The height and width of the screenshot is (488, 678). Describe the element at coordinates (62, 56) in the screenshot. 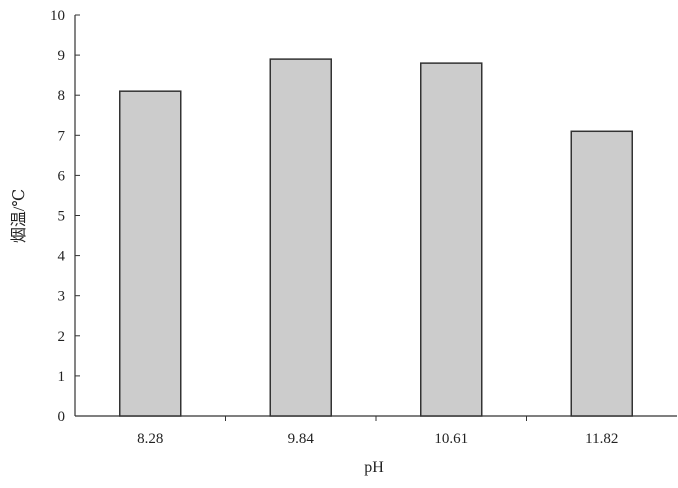

I see `y-tick-label: 9` at that location.